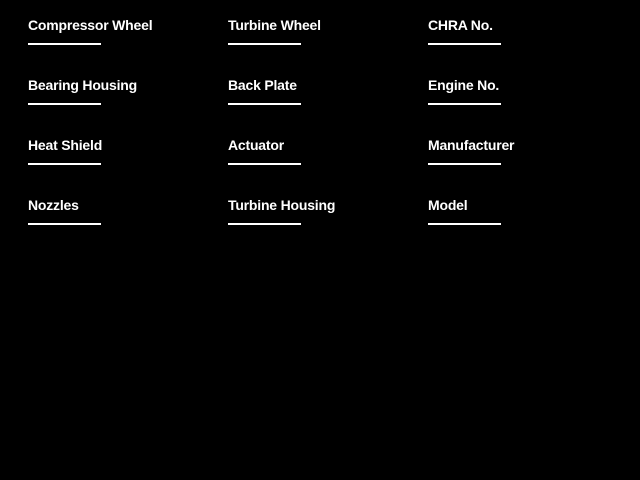 This screenshot has height=480, width=640. What do you see at coordinates (262, 85) in the screenshot?
I see `field-label: Back Plate` at bounding box center [262, 85].